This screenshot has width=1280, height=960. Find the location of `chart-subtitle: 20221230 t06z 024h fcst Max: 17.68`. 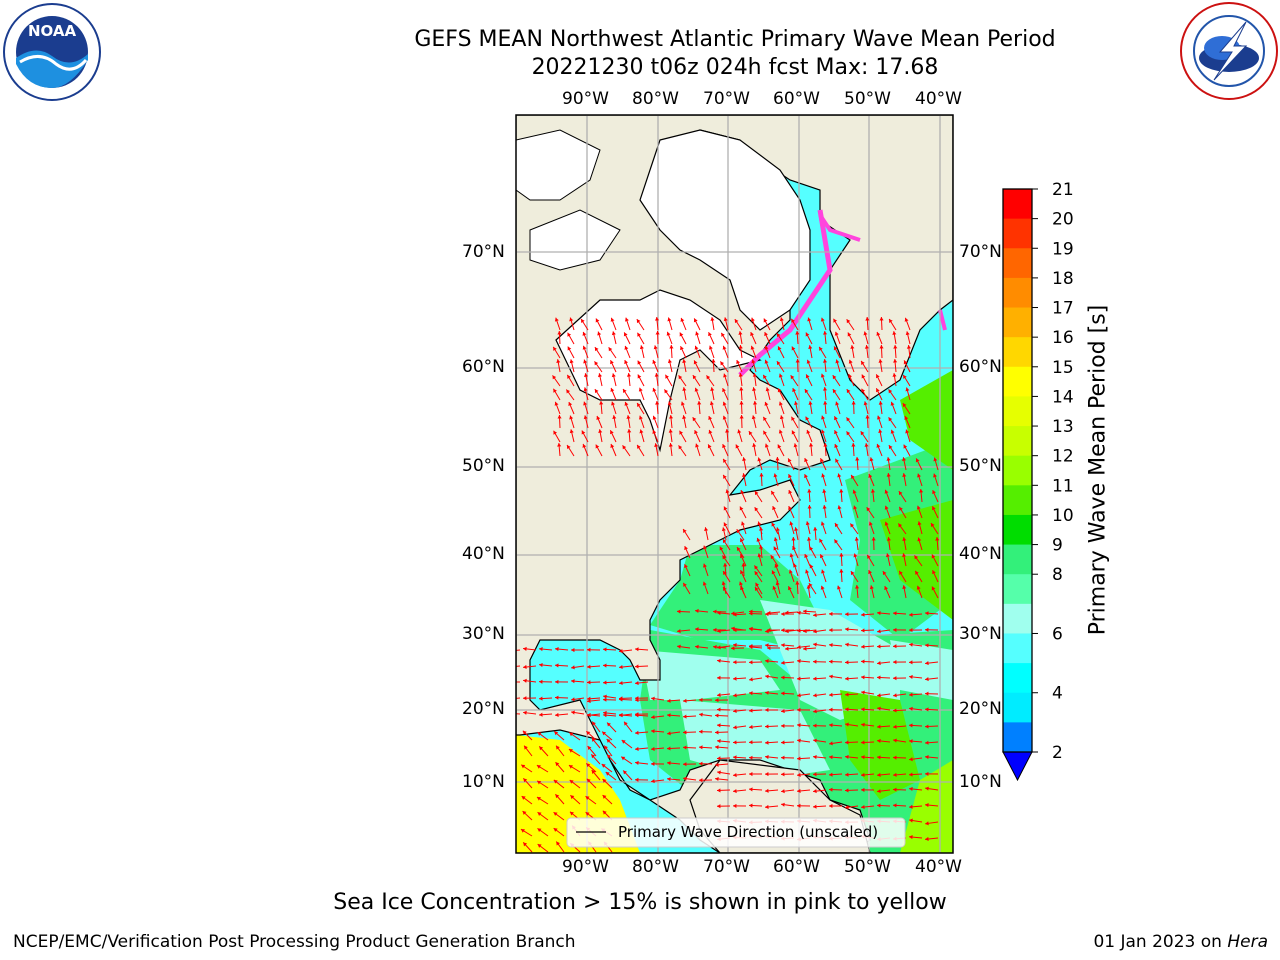

chart-subtitle: 20221230 t06z 024h fcst Max: 17.68 is located at coordinates (735, 67).